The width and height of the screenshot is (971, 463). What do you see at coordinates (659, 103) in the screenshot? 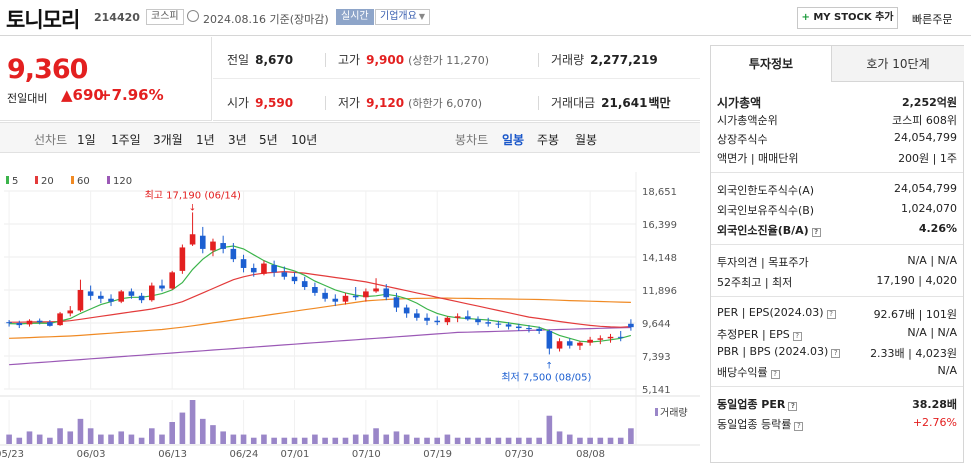
I see `stat-amount-unit: 백만` at bounding box center [659, 103].